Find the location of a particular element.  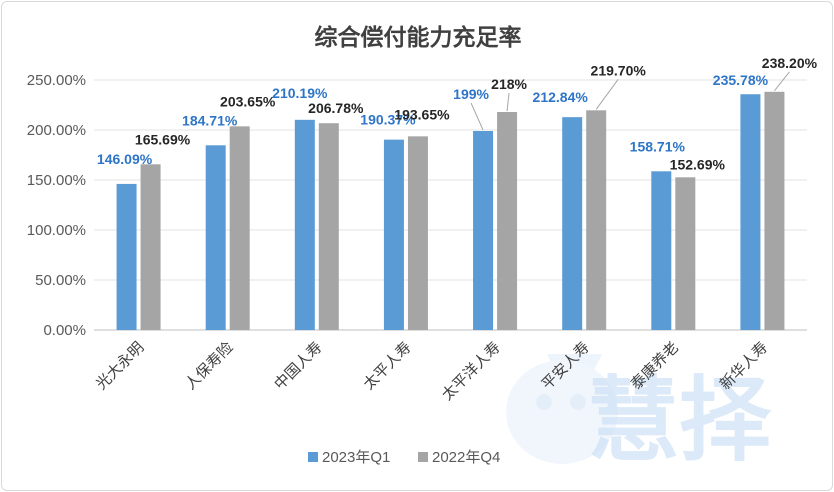

legend-label: 2023年Q1 is located at coordinates (356, 457).